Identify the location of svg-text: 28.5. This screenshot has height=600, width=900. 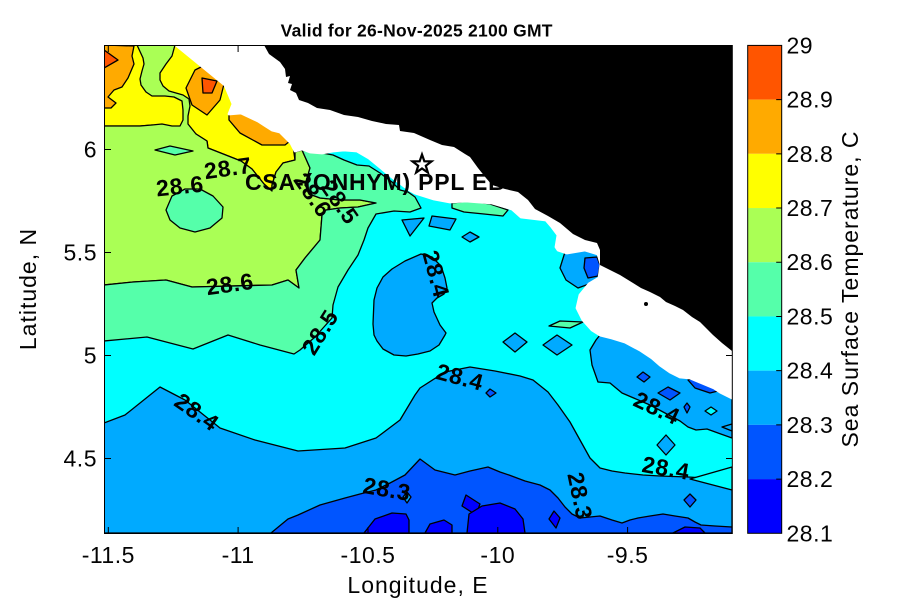
(810, 316).